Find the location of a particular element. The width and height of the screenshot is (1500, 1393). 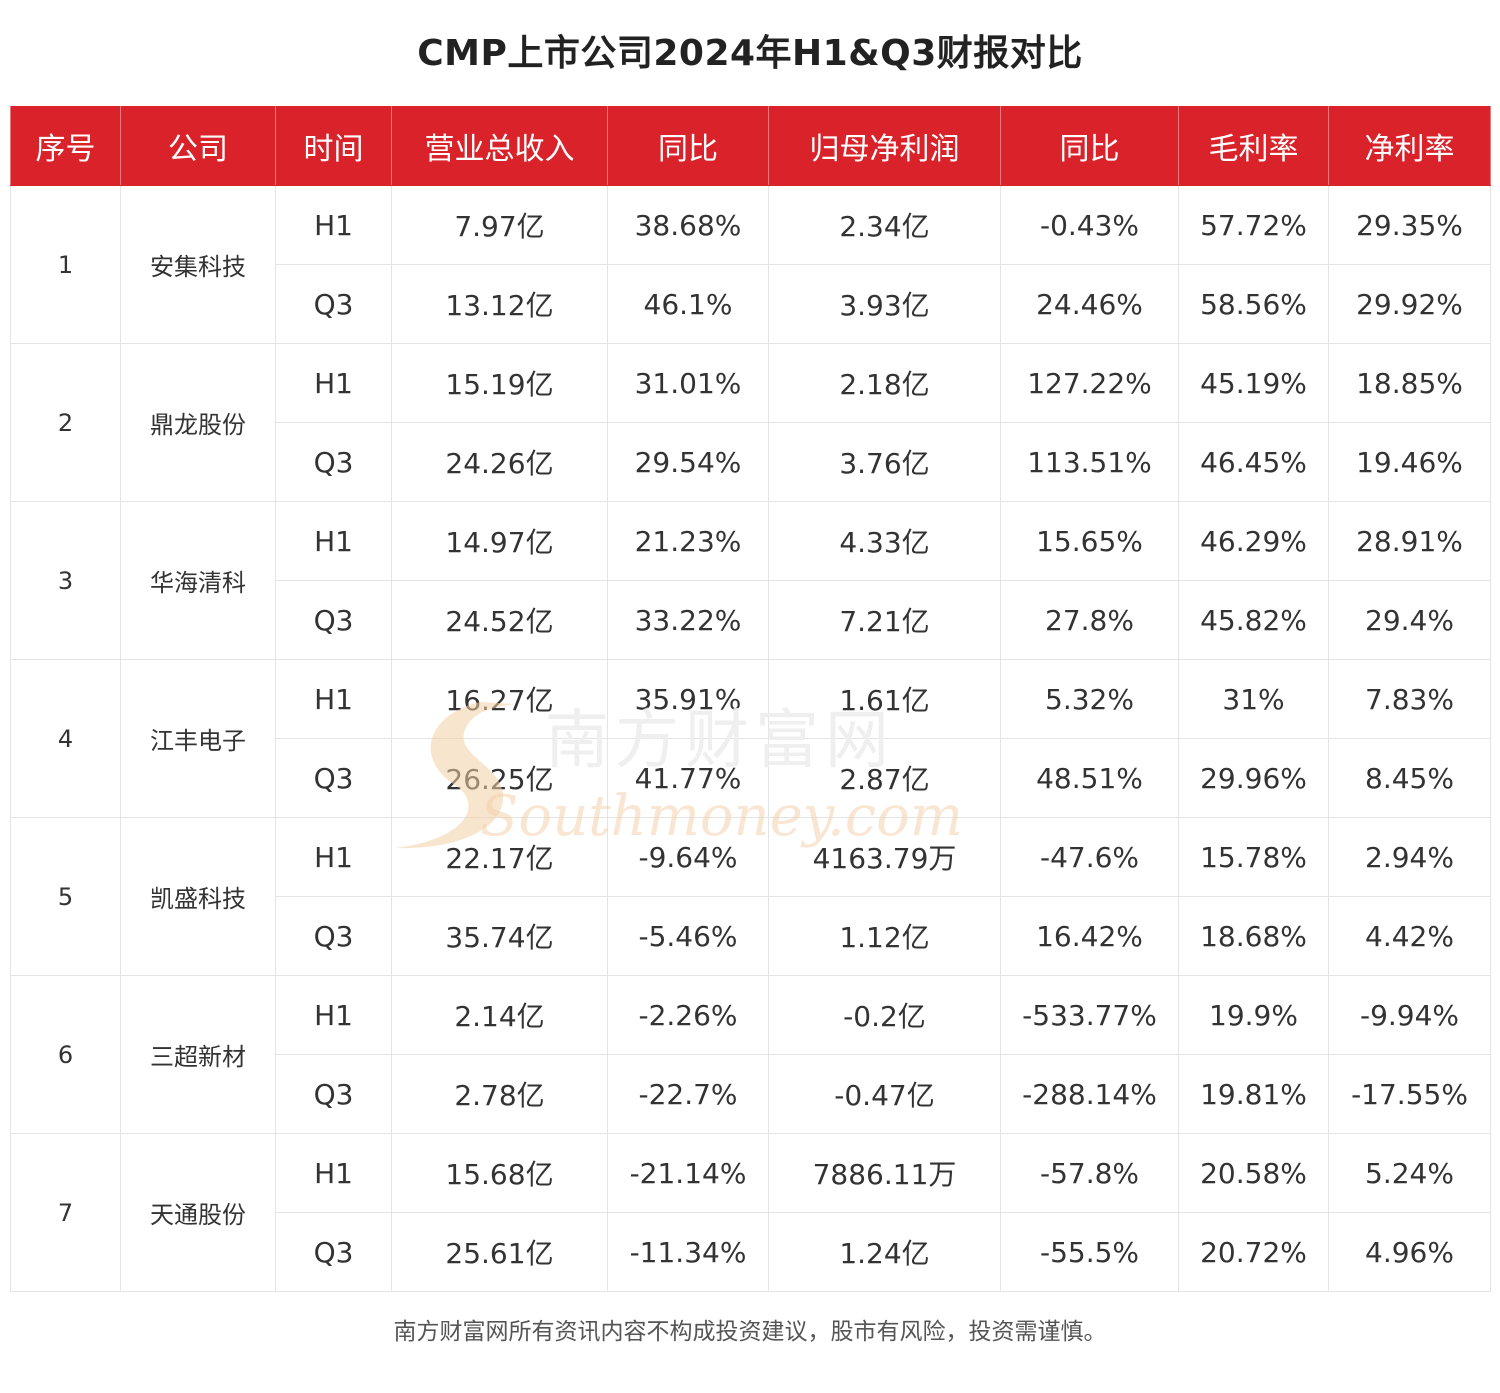

profit-yoy-cell: 27.8% is located at coordinates (1089, 620).